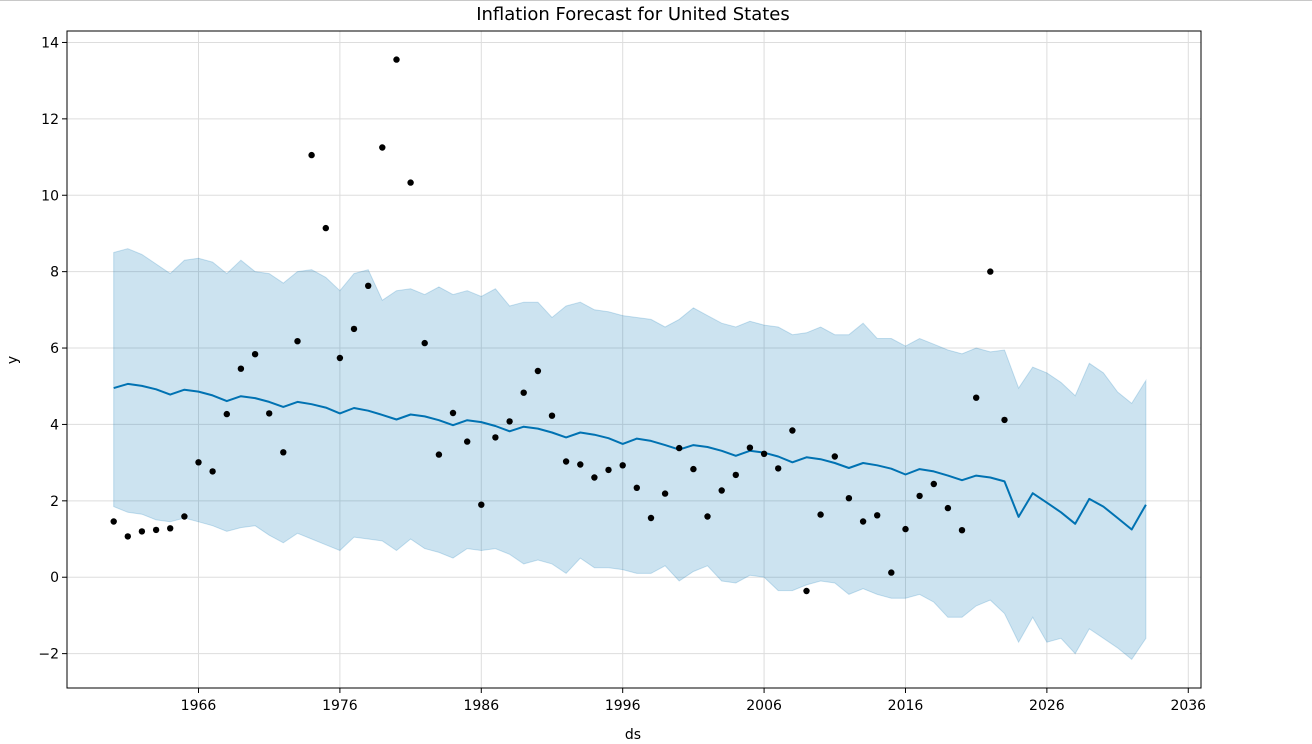 The height and width of the screenshot is (744, 1312). Describe the element at coordinates (1188, 706) in the screenshot. I see `x-tick-label: 2036` at that location.